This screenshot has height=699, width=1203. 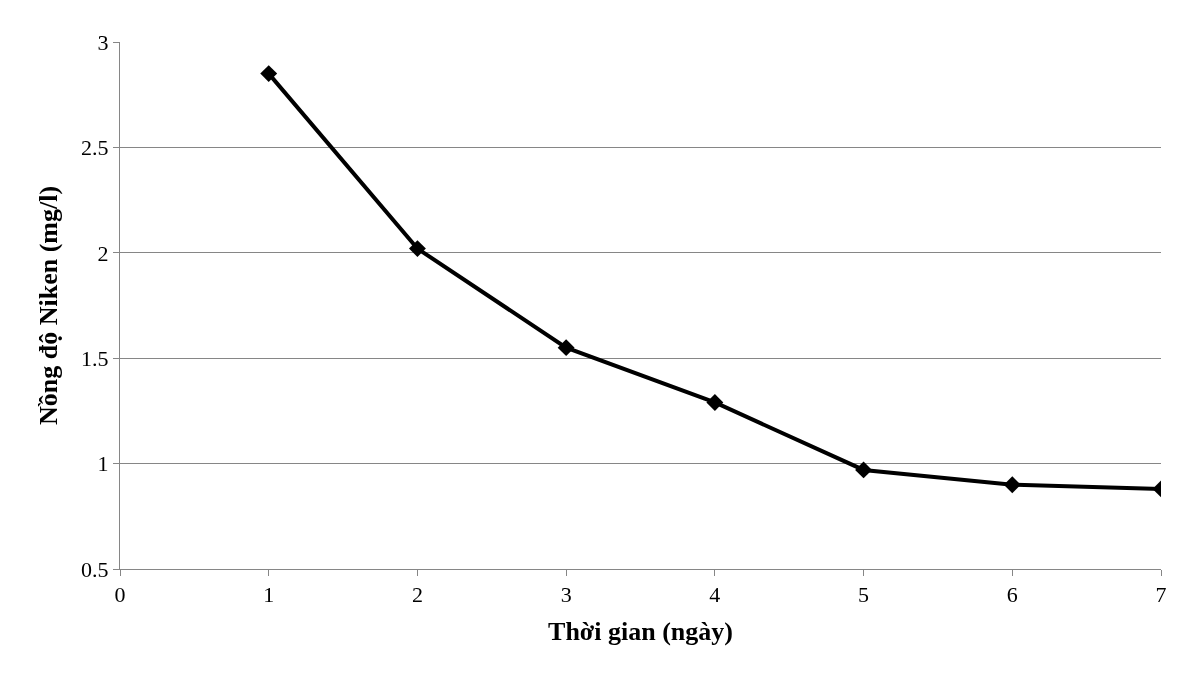 What do you see at coordinates (715, 595) in the screenshot?
I see `x-tick-label: 4` at bounding box center [715, 595].